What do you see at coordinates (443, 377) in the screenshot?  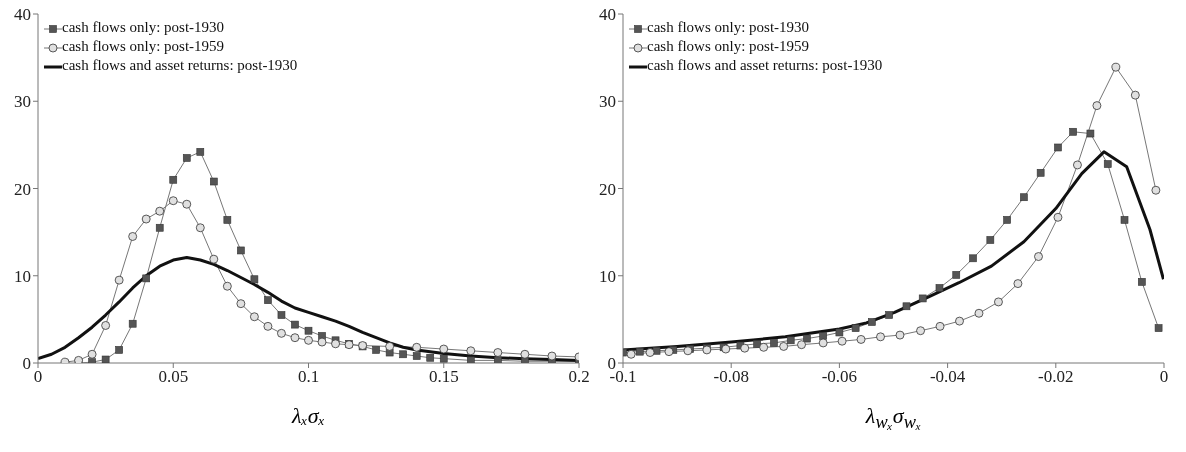 I see `x-tick-label: 0.15` at bounding box center [443, 377].